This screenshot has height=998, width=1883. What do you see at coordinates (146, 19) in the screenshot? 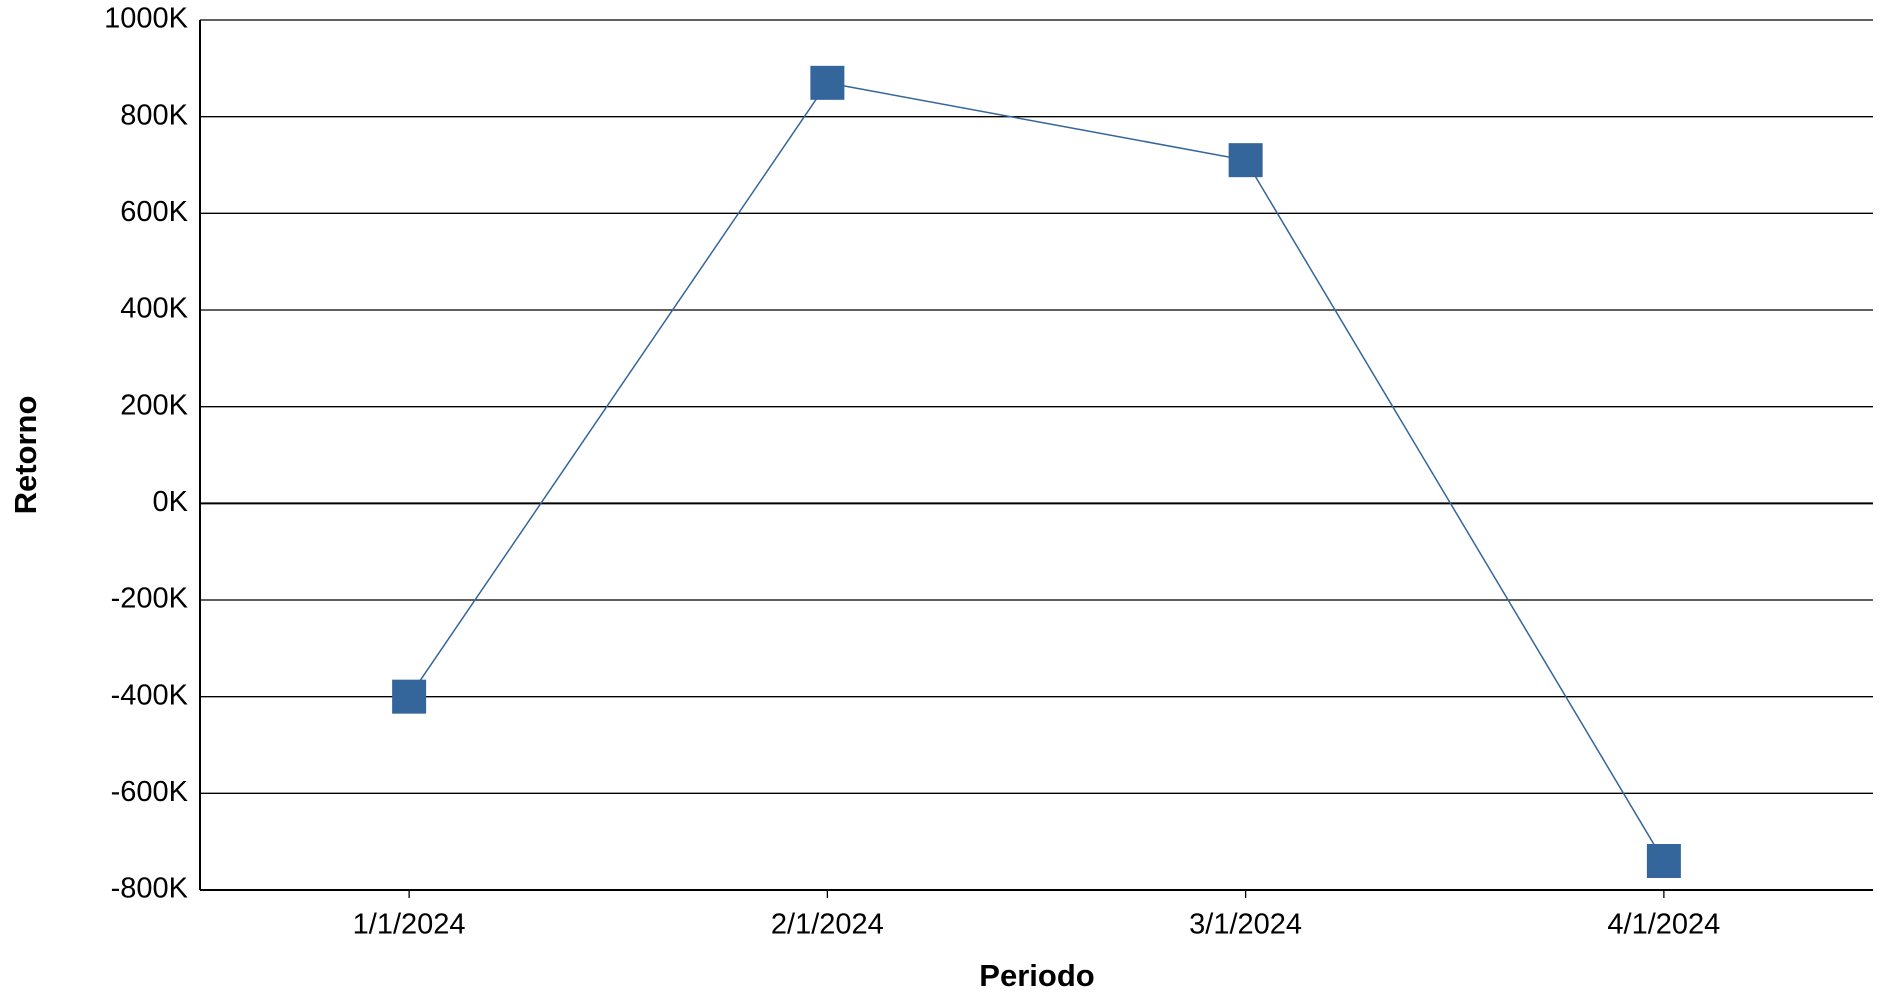
I see `y-tick-label: 1000K` at bounding box center [146, 19].